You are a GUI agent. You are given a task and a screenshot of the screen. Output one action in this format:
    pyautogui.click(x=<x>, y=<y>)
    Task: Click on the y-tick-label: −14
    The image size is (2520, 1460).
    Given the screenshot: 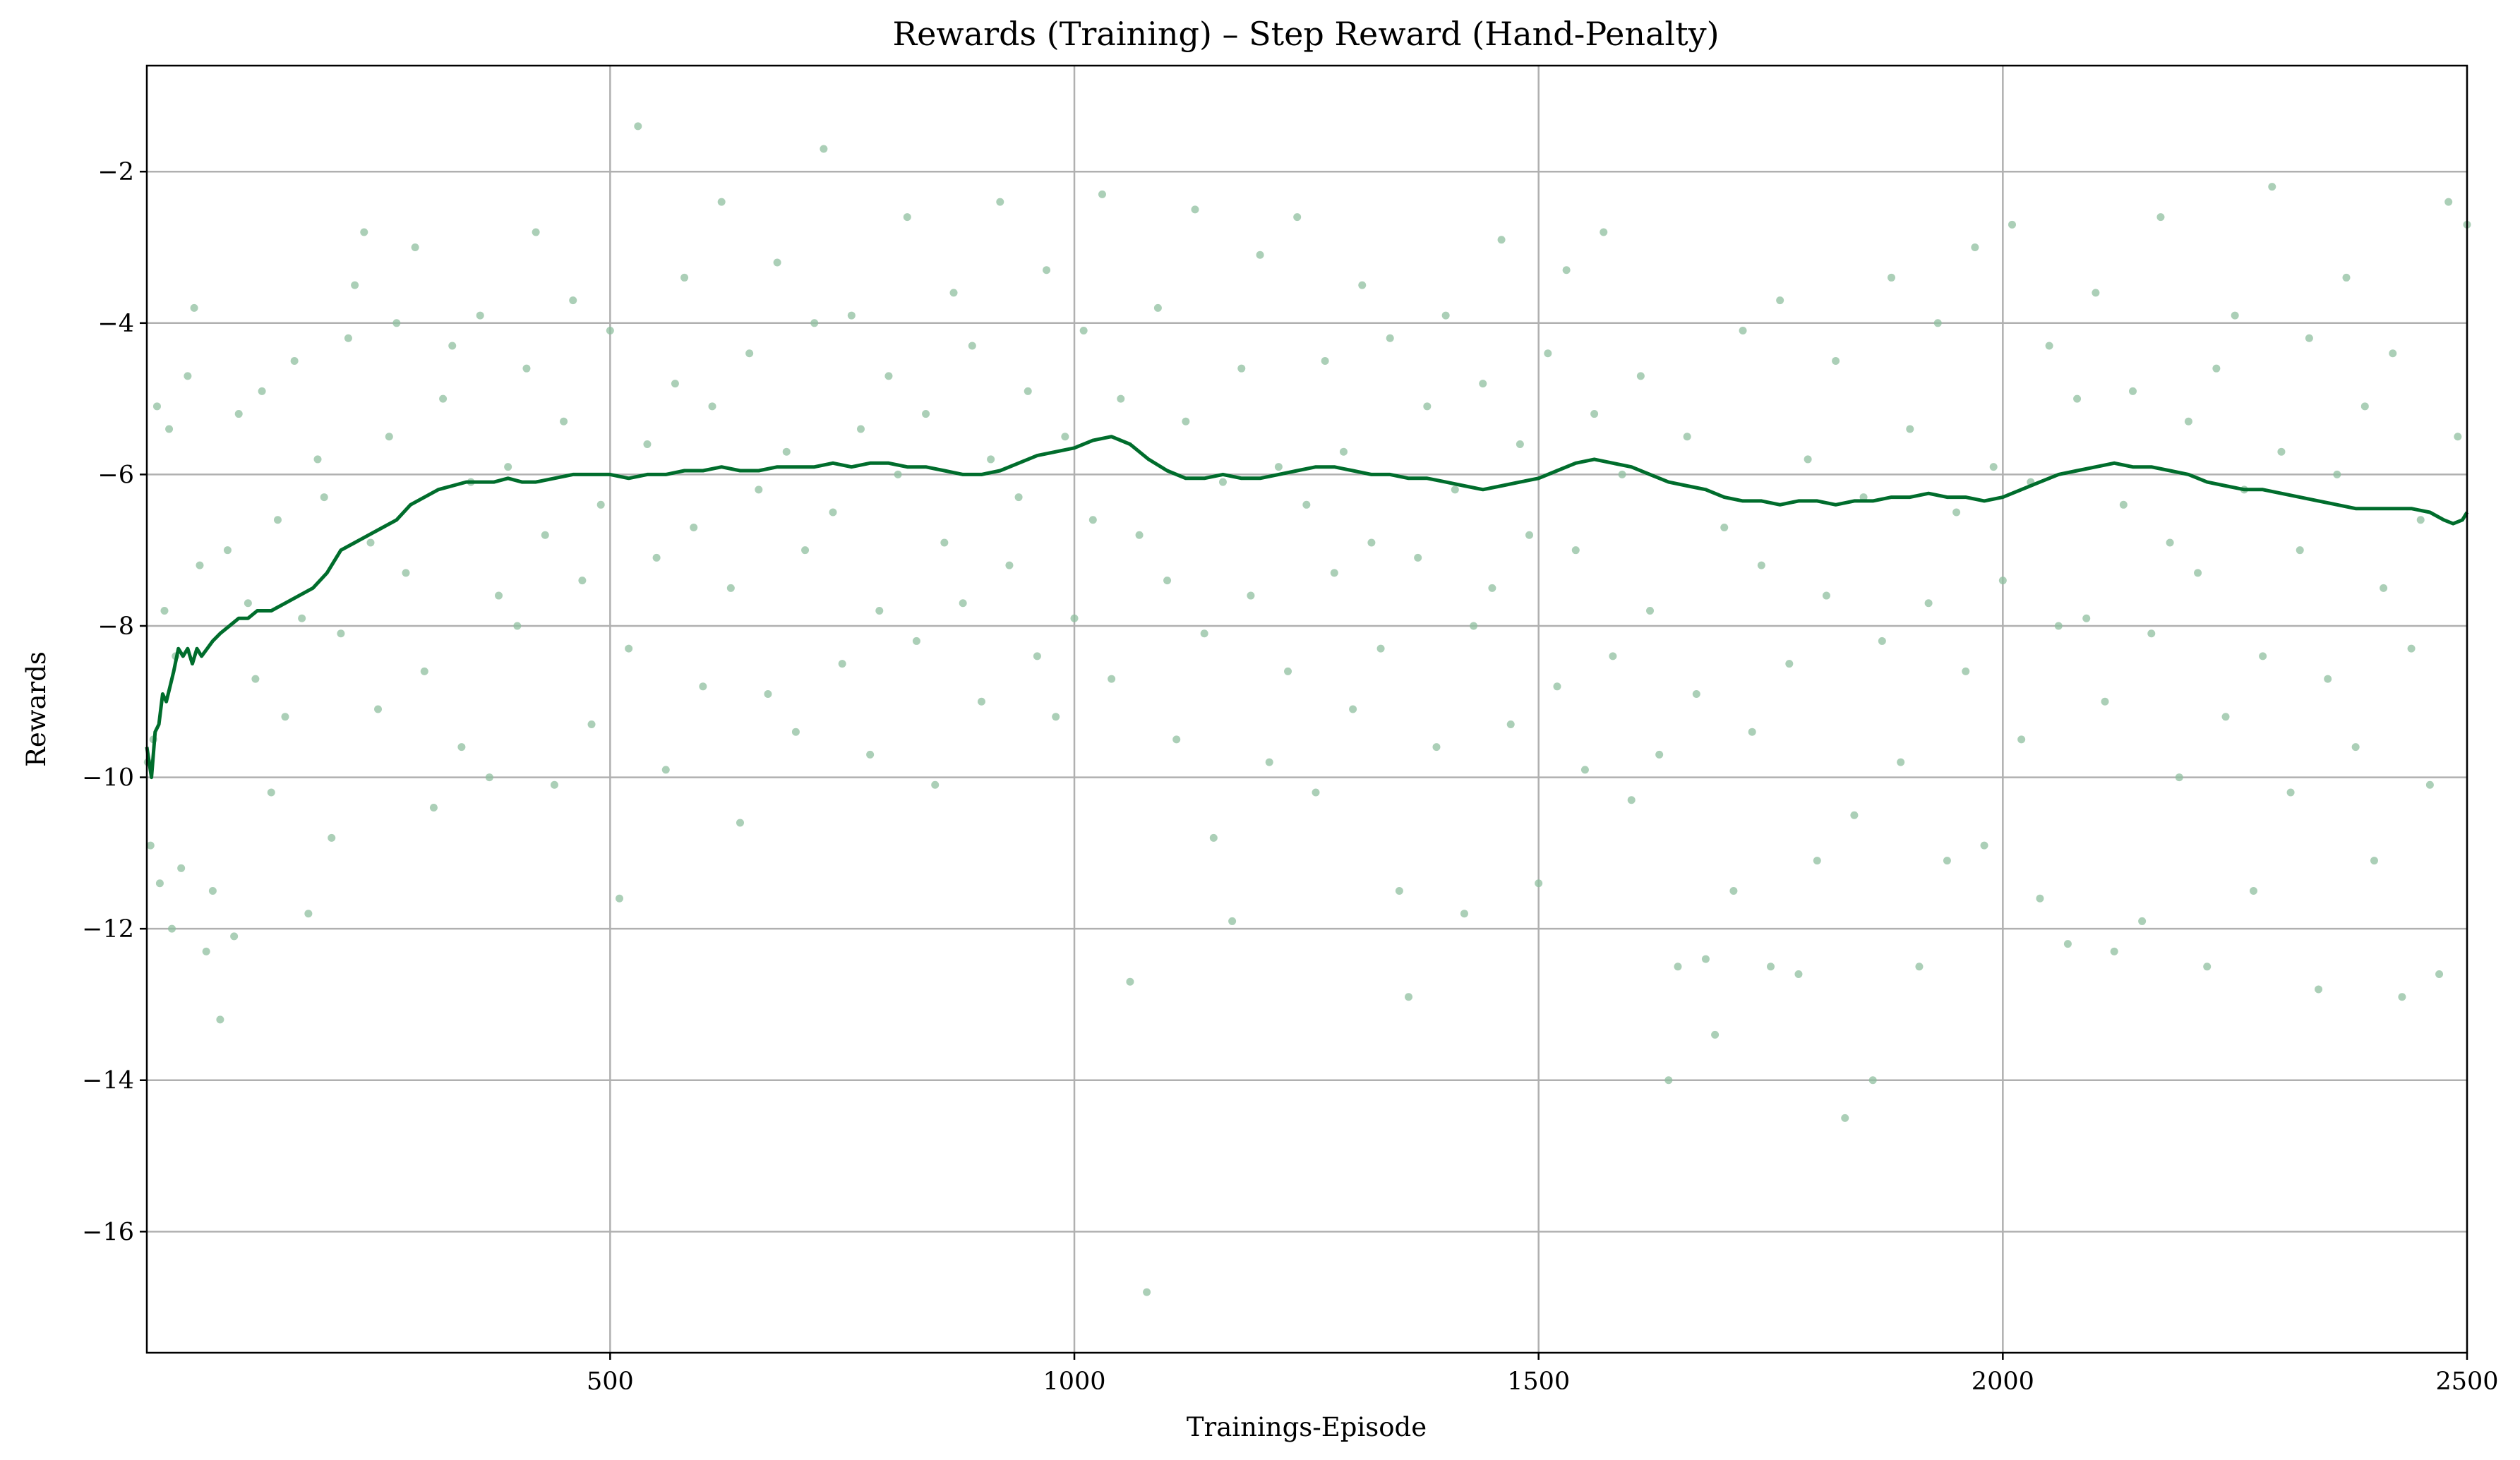 What is the action you would take?
    pyautogui.click(x=108, y=1081)
    